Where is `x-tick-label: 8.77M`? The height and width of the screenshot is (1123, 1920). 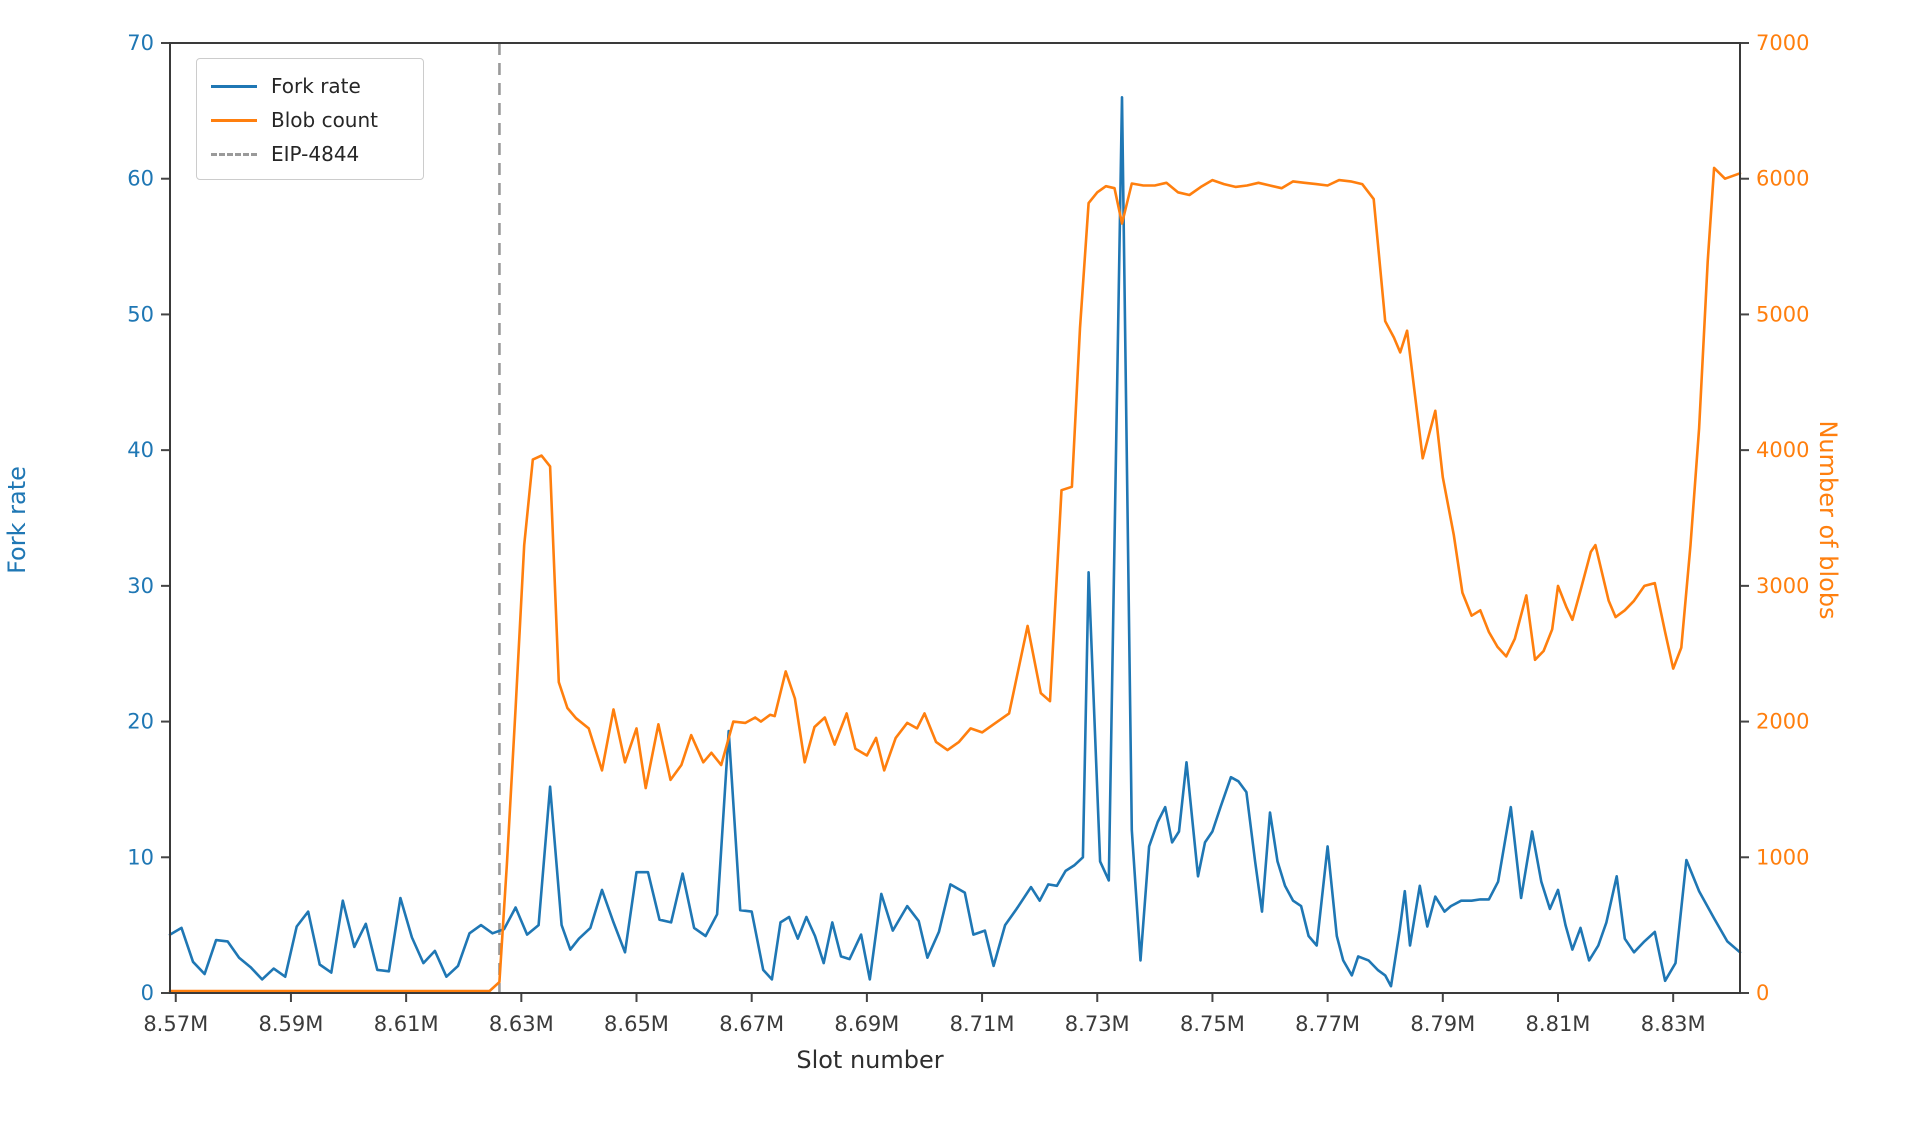
x-tick-label: 8.77M is located at coordinates (1327, 1024).